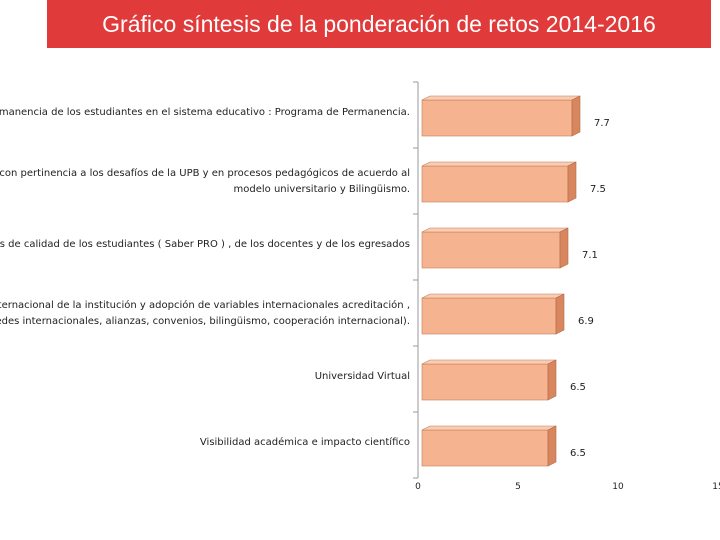 The width and height of the screenshot is (720, 540). What do you see at coordinates (602, 123) in the screenshot?
I see `value-label: 7.7` at bounding box center [602, 123].